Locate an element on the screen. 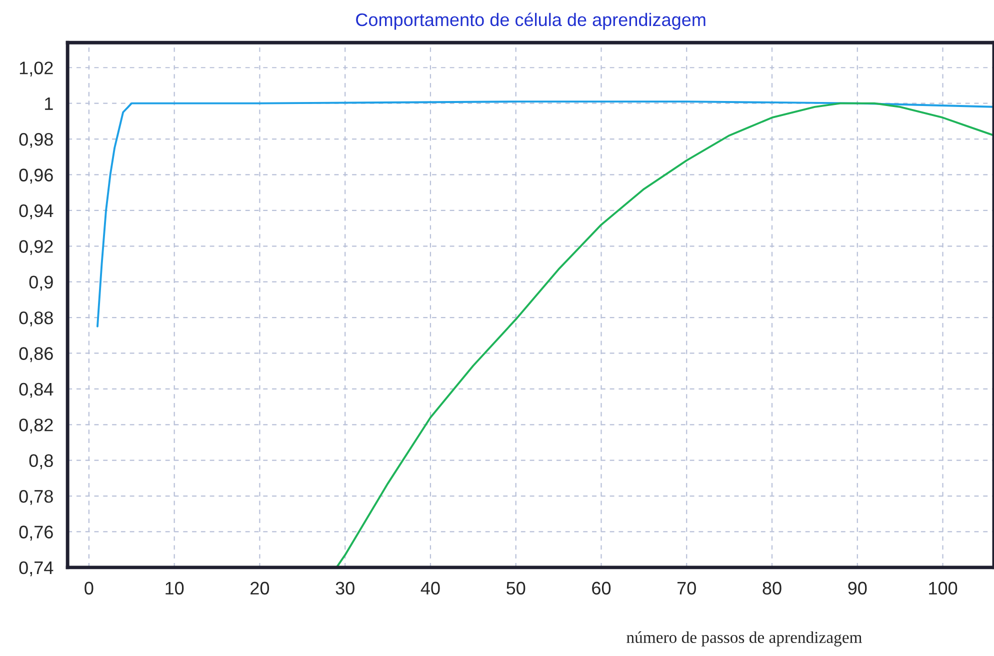 Image resolution: width=994 pixels, height=656 pixels. x-tick-label: 40 is located at coordinates (430, 588).